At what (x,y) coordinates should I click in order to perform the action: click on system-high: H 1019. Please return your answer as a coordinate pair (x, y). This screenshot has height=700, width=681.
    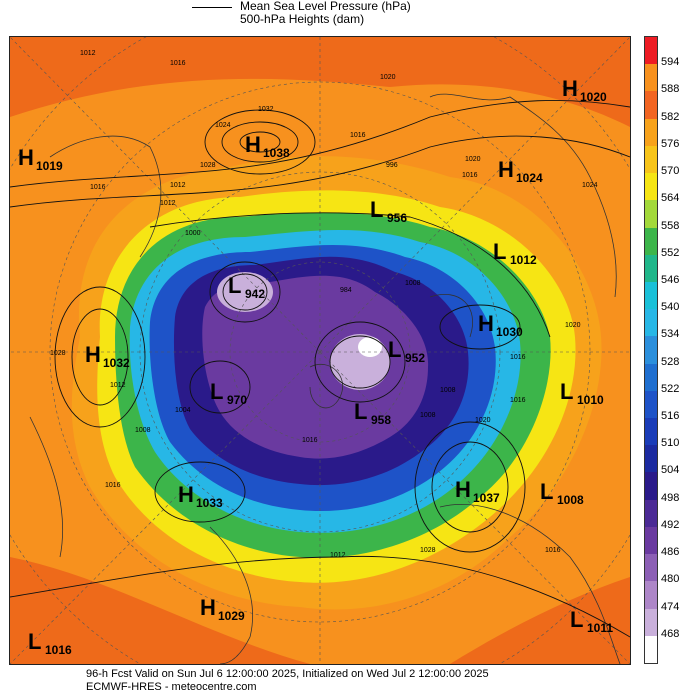
    Looking at the image, I should click on (40, 159).